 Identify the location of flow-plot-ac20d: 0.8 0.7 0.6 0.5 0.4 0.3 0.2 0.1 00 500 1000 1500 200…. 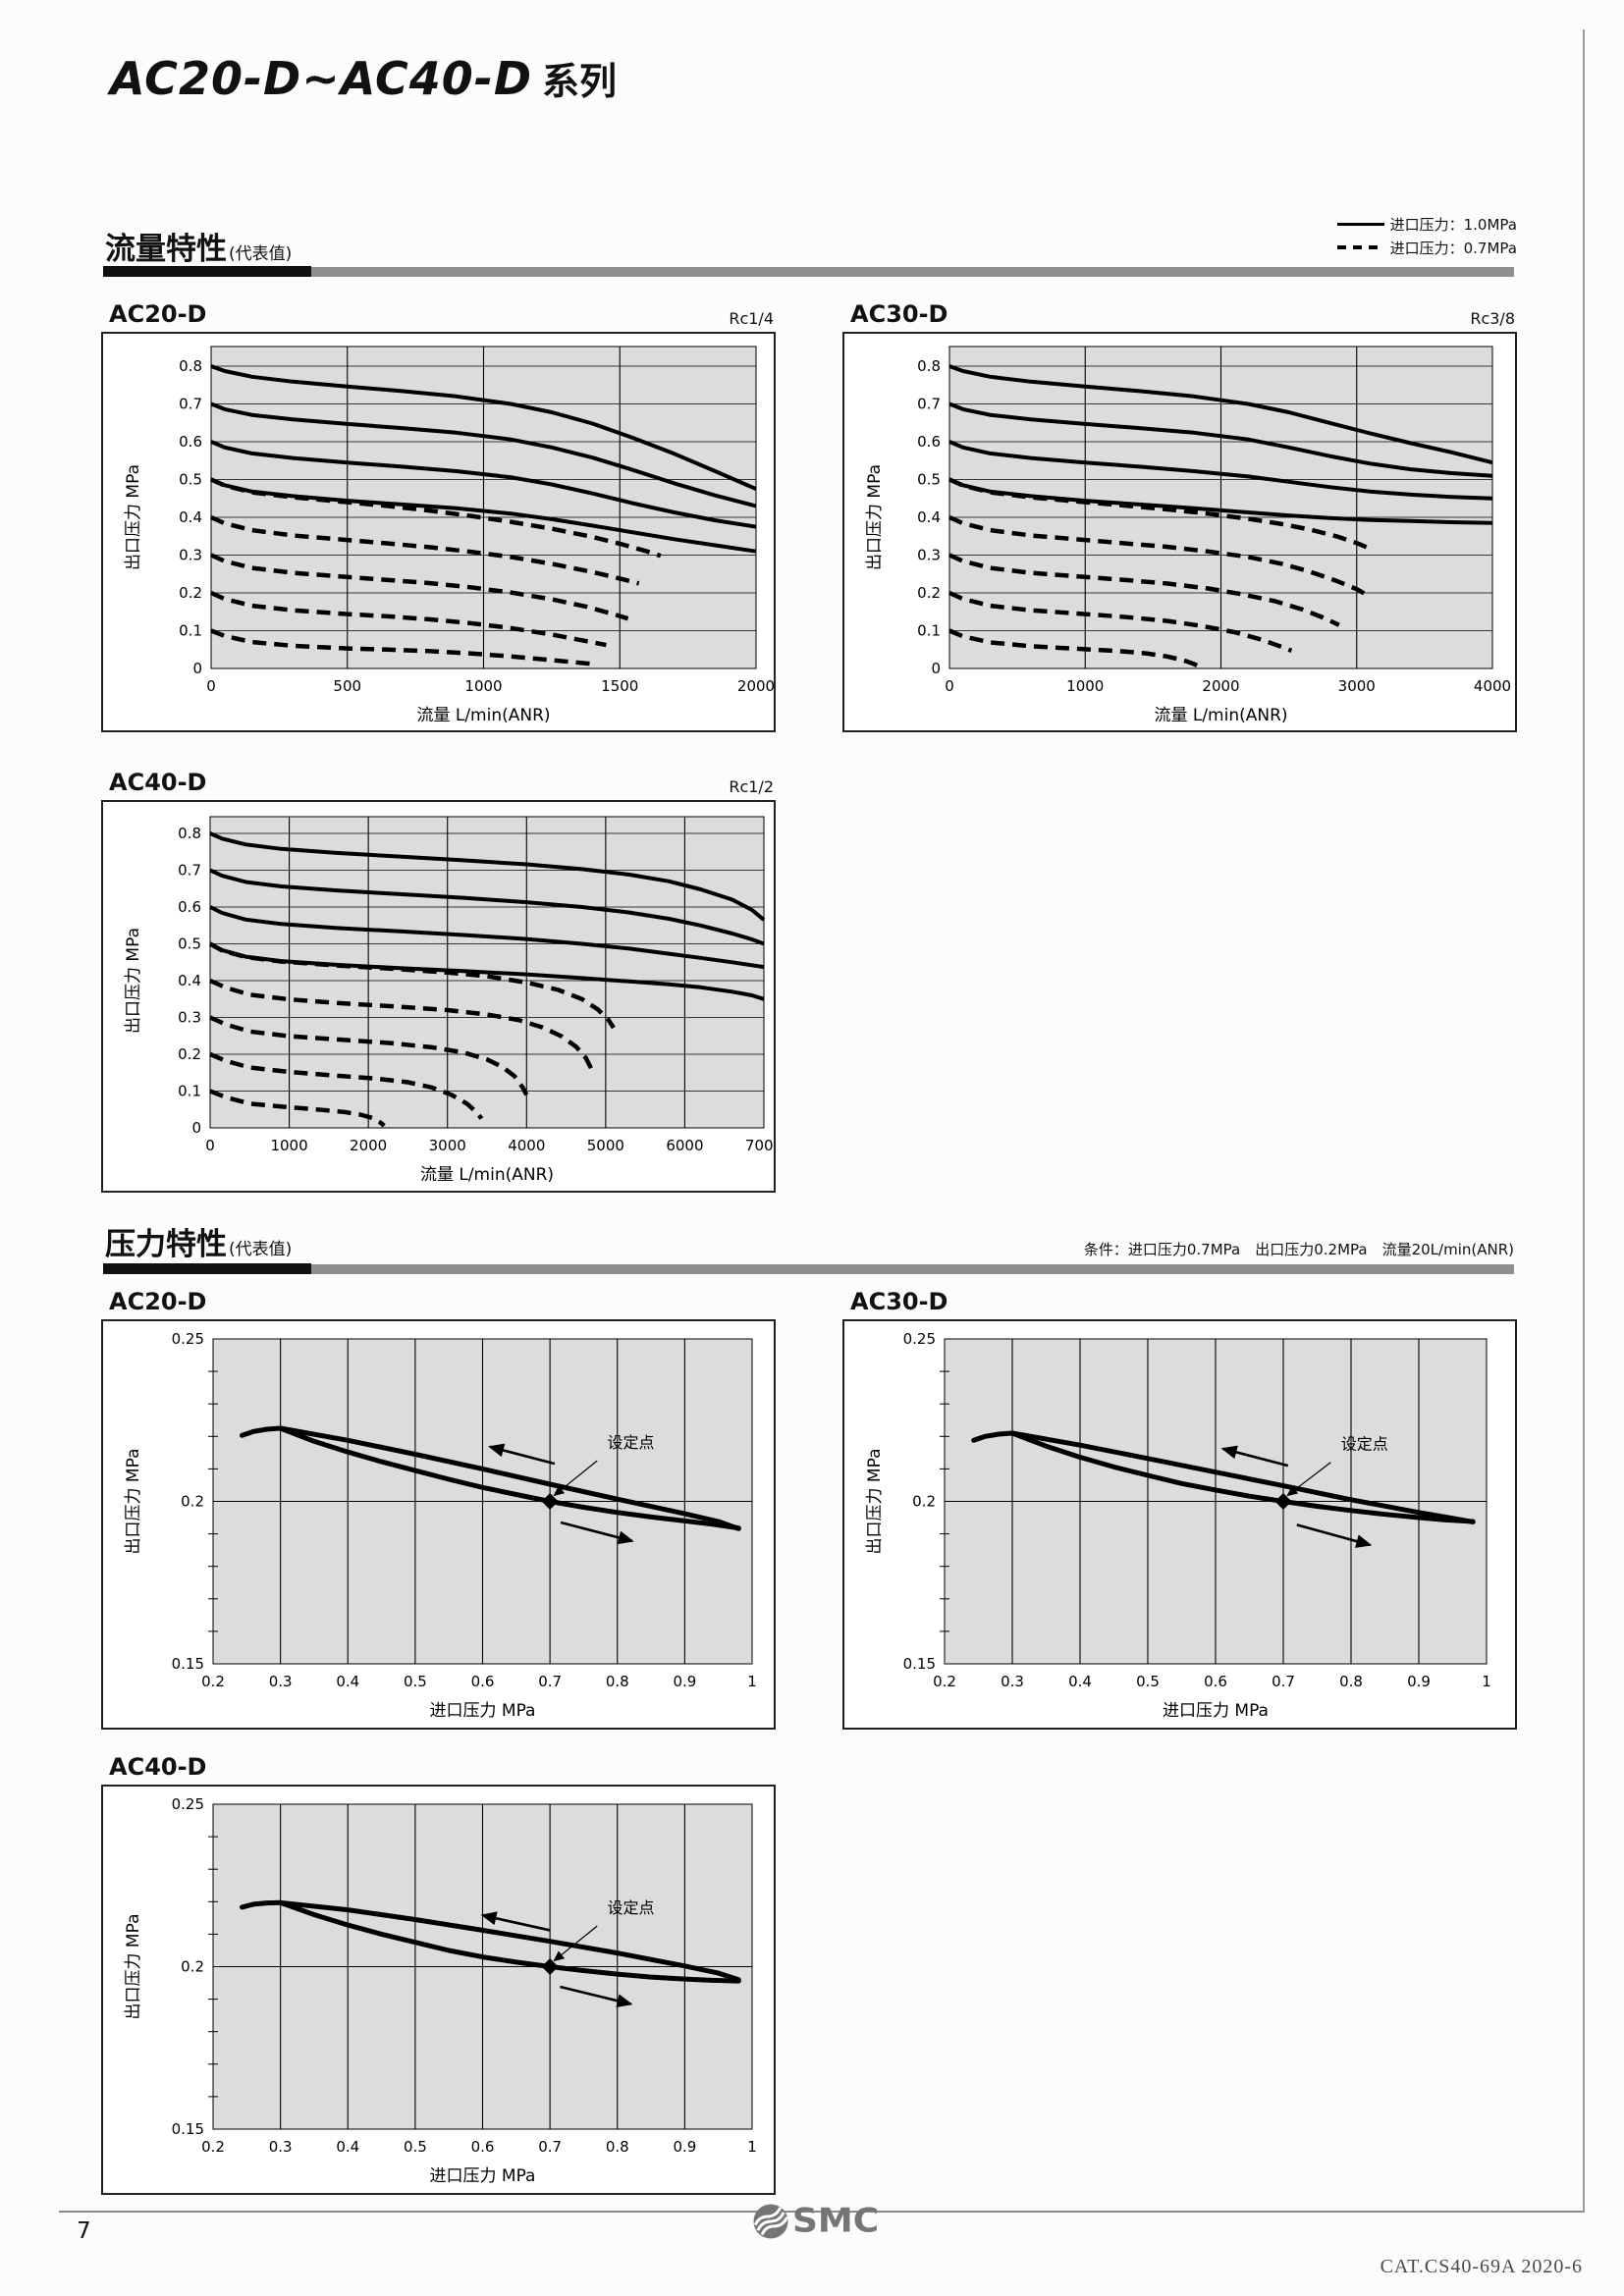
(449, 535).